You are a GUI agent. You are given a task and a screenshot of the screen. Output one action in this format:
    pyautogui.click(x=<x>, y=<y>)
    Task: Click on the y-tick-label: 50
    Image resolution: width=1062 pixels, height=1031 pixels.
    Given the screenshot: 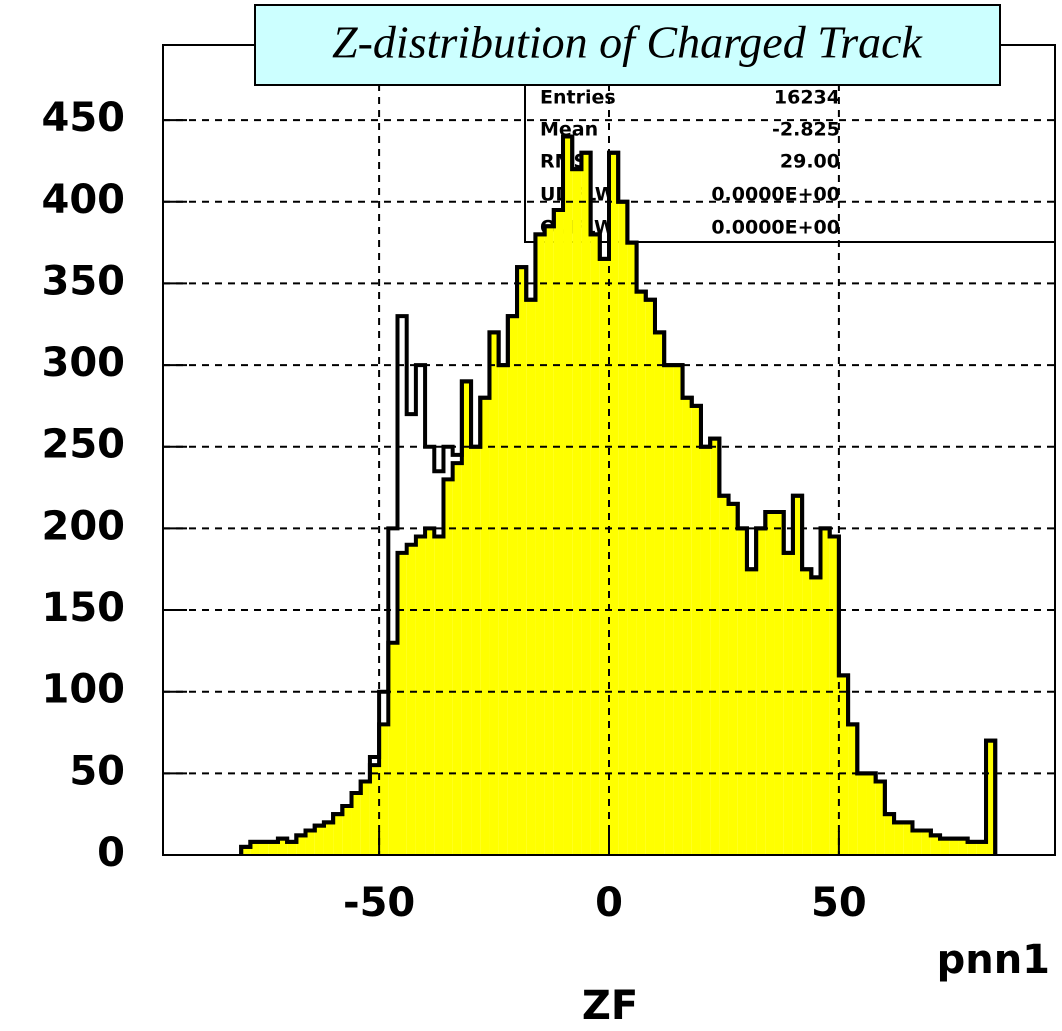 What is the action you would take?
    pyautogui.click(x=97, y=771)
    